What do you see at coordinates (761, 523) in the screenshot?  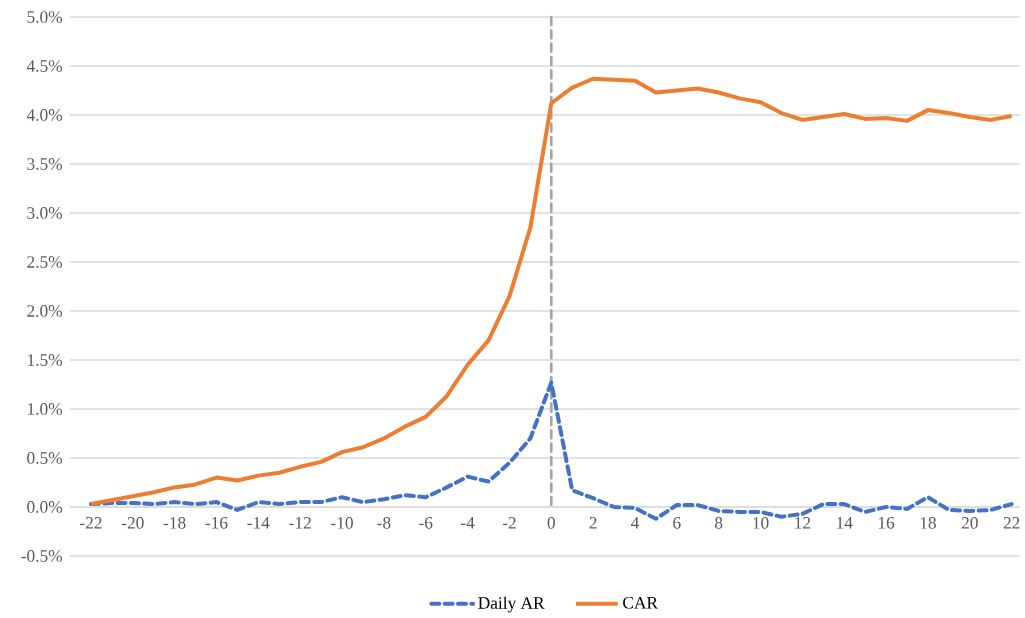 I see `x-tick-label: 10` at bounding box center [761, 523].